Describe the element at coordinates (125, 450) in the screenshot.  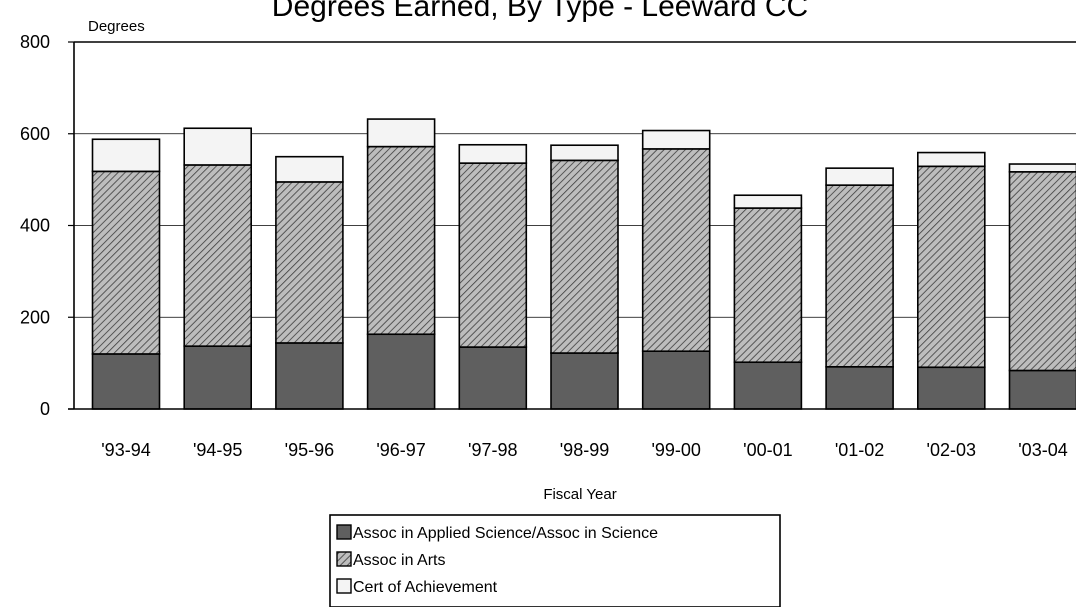
I see `x-tick-label: '93-94` at that location.